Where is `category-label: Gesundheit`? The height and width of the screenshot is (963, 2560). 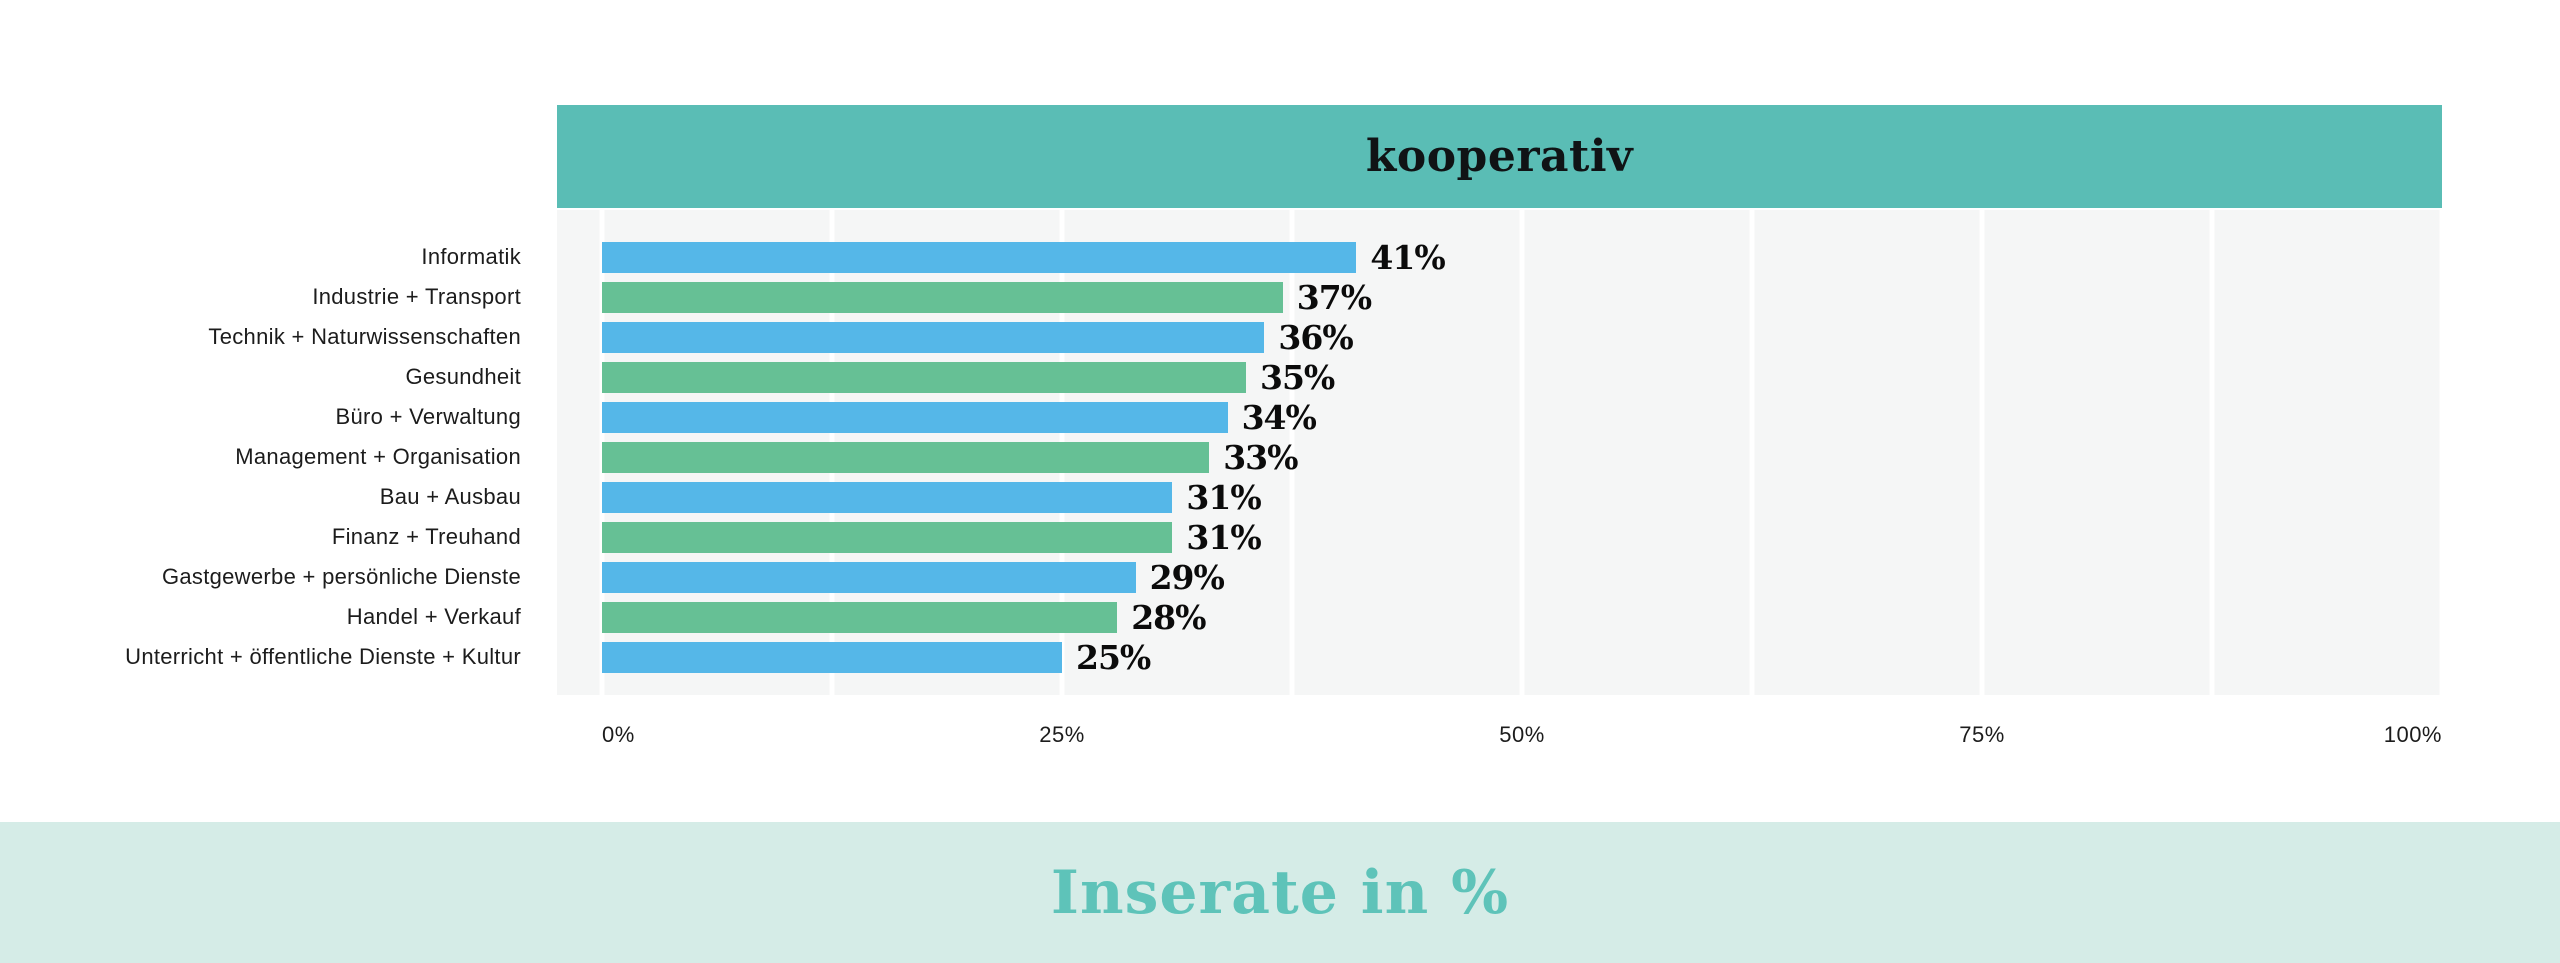 category-label: Gesundheit is located at coordinates (463, 376).